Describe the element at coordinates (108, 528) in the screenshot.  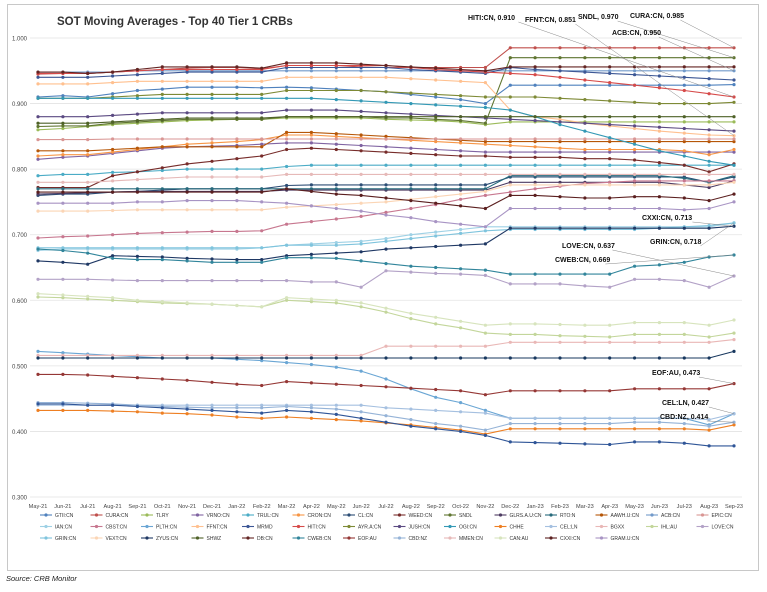
I see `legend-item: CBST:CN` at that location.